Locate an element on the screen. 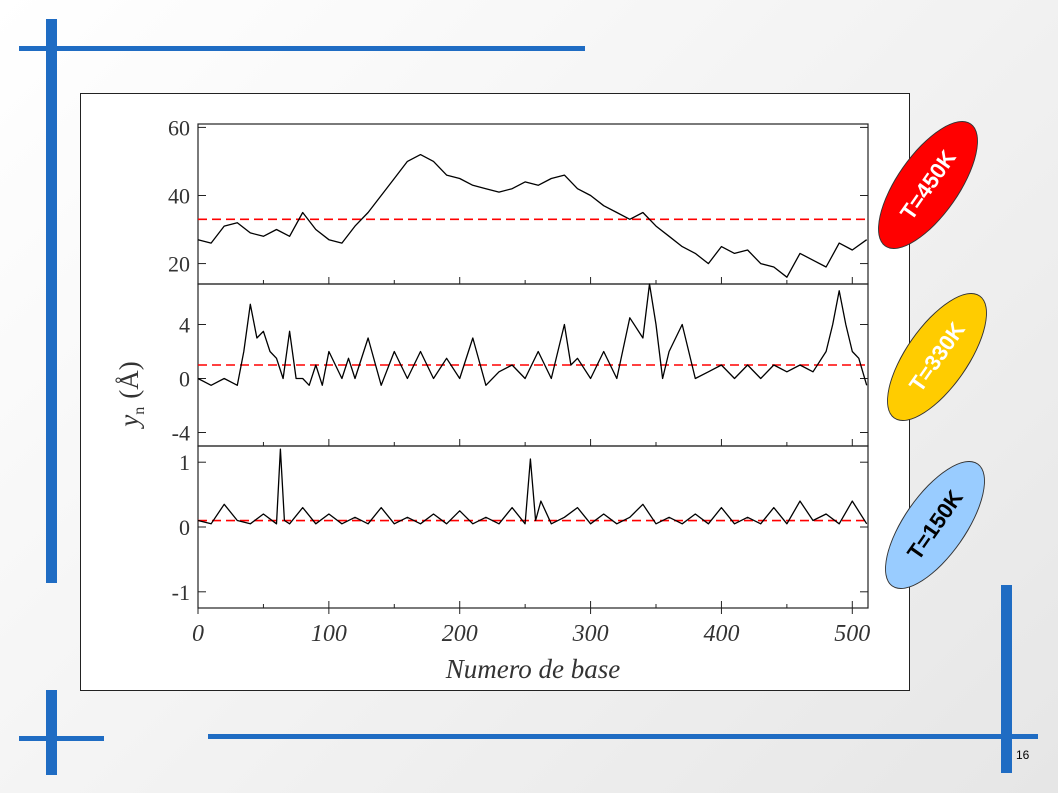  x-axis-label: Numero de base is located at coordinates (532, 669).